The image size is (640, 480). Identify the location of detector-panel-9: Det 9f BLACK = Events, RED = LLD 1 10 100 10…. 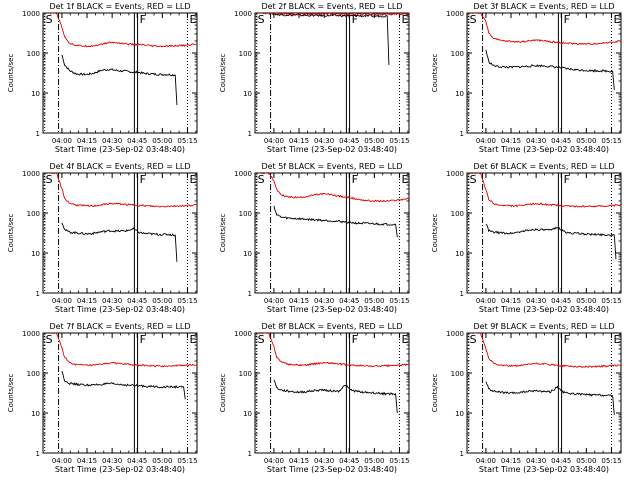
(526, 398).